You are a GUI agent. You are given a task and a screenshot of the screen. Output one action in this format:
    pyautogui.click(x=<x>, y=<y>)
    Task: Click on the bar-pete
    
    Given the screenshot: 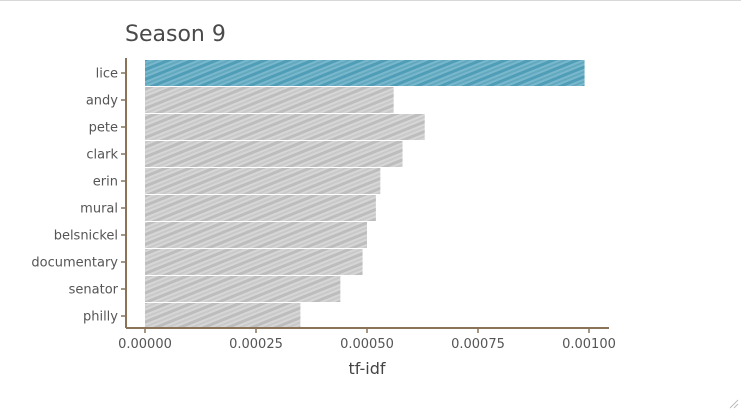 What is the action you would take?
    pyautogui.click(x=285, y=127)
    